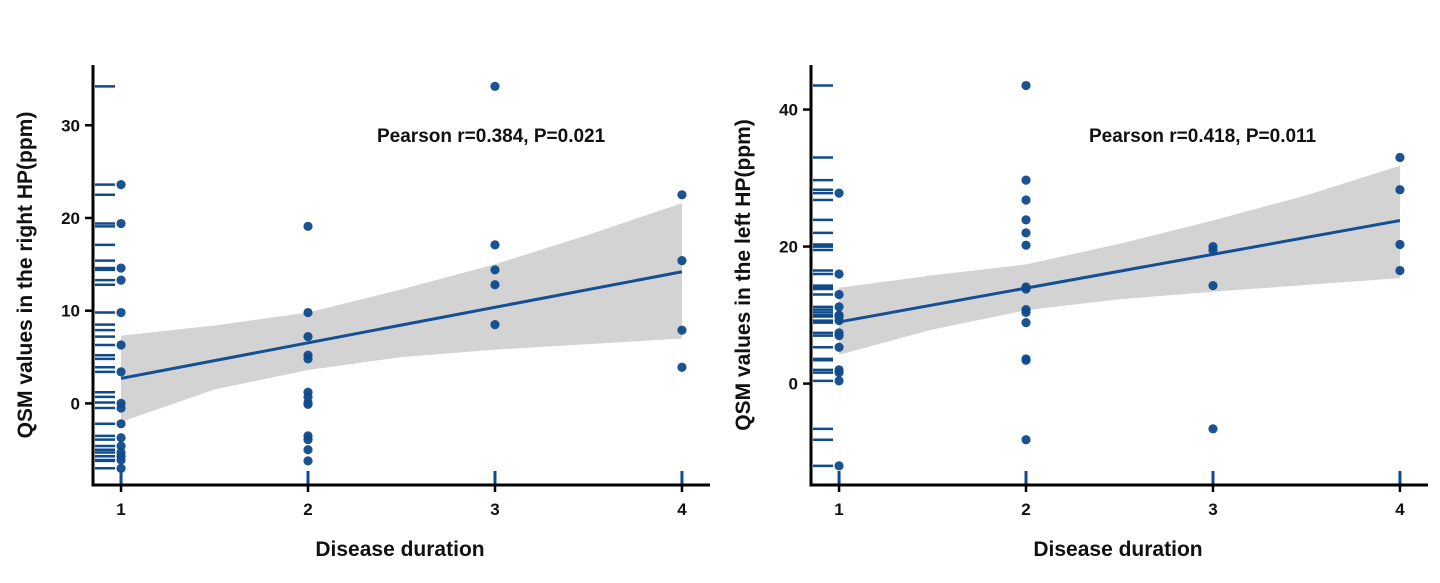 Image resolution: width=1440 pixels, height=583 pixels. I want to click on y-tick-label: 40, so click(788, 110).